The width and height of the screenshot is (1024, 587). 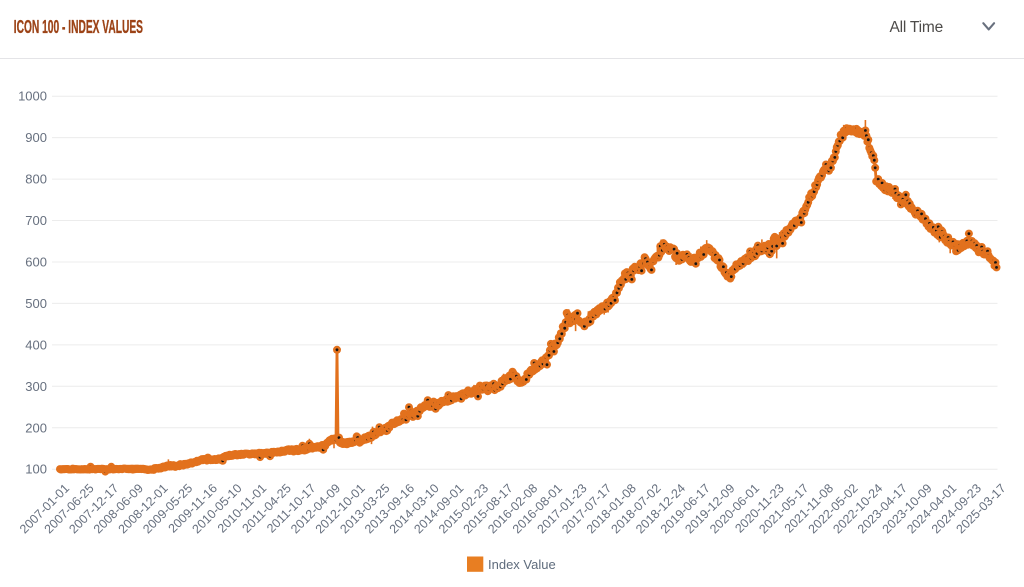 What do you see at coordinates (78, 27) in the screenshot?
I see `svg-text: ICON 100 - INDEX VALUES` at bounding box center [78, 27].